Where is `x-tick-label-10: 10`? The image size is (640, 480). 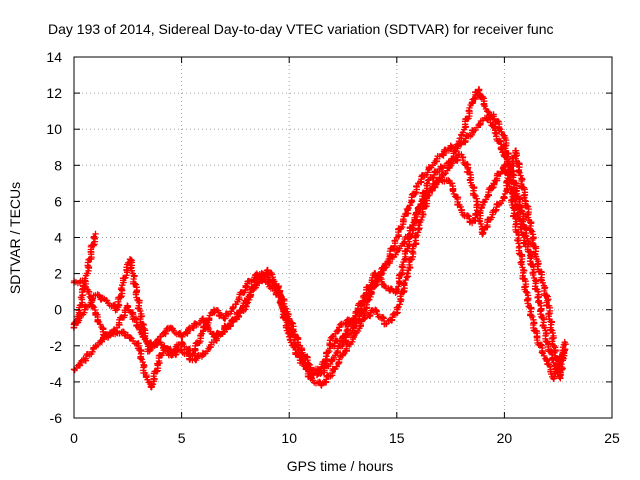
x-tick-label-10: 10 is located at coordinates (289, 438).